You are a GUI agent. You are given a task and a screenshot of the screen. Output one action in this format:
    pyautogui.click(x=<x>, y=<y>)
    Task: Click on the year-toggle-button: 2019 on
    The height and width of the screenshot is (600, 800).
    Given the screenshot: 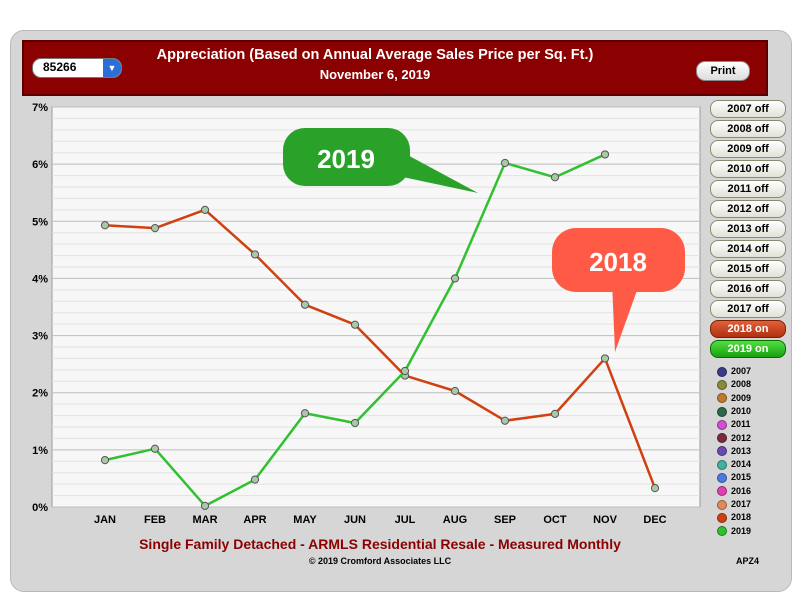 What is the action you would take?
    pyautogui.click(x=748, y=349)
    